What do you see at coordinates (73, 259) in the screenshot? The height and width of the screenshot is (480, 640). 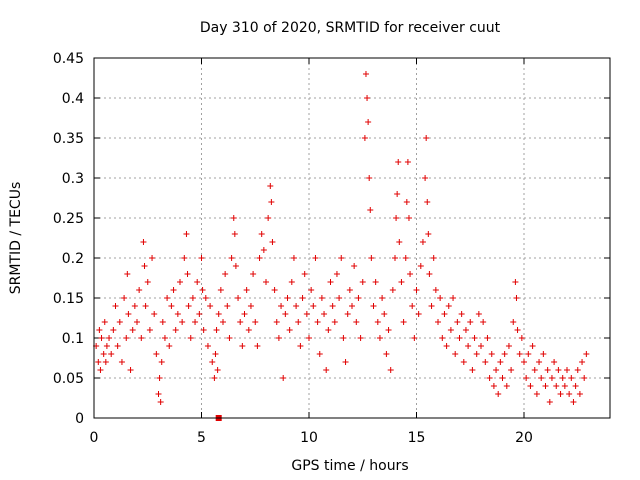 I see `y-tick-label: 0.2` at bounding box center [73, 259].